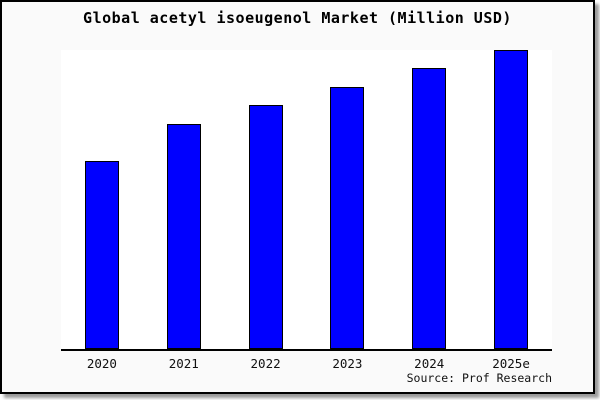  Describe the element at coordinates (101, 255) in the screenshot. I see `bar-2020` at that location.